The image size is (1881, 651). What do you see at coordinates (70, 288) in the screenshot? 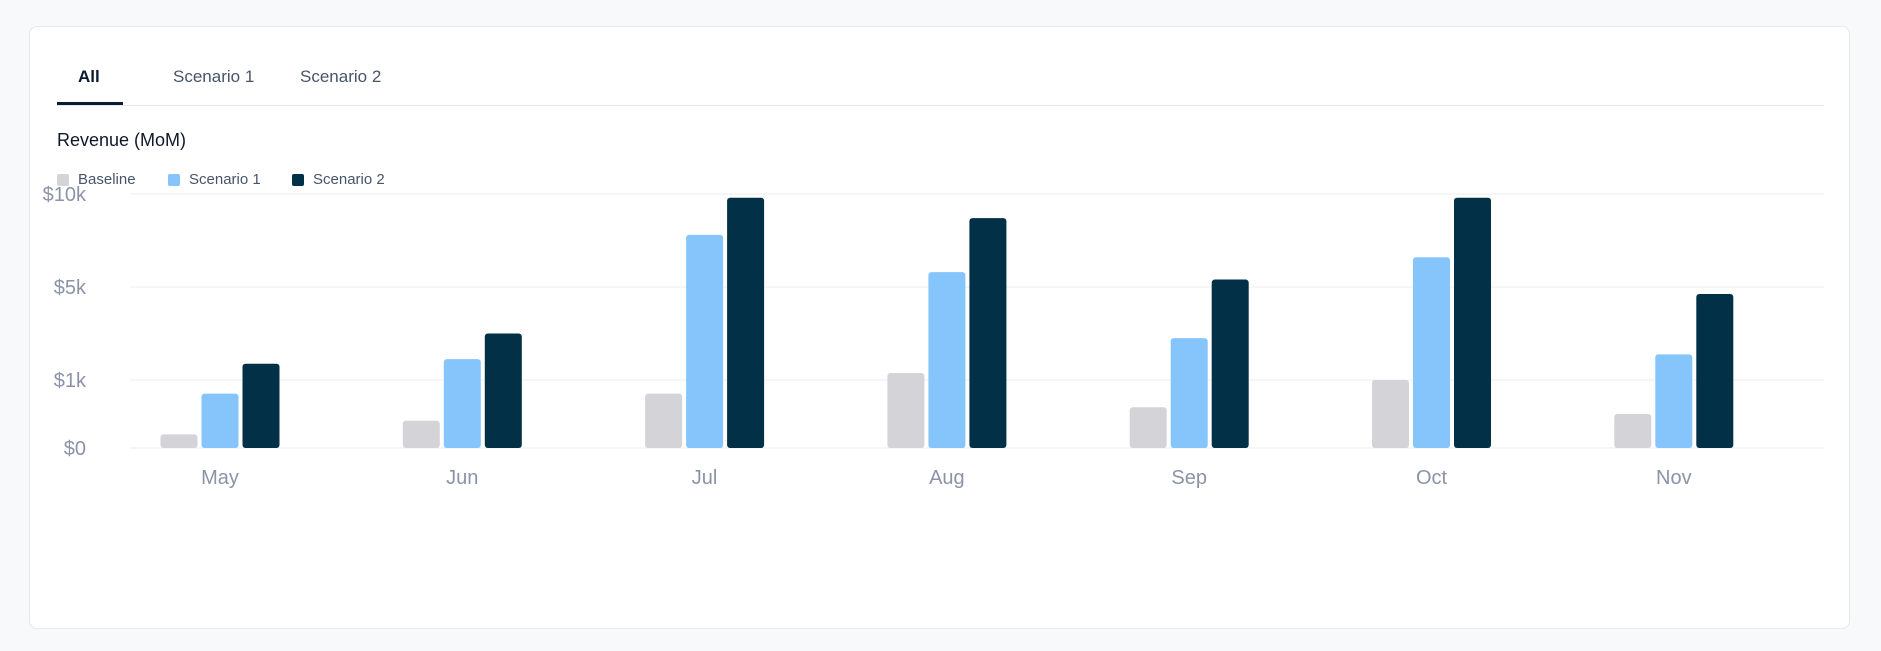
I see `y-tick-label: $5k` at bounding box center [70, 288].